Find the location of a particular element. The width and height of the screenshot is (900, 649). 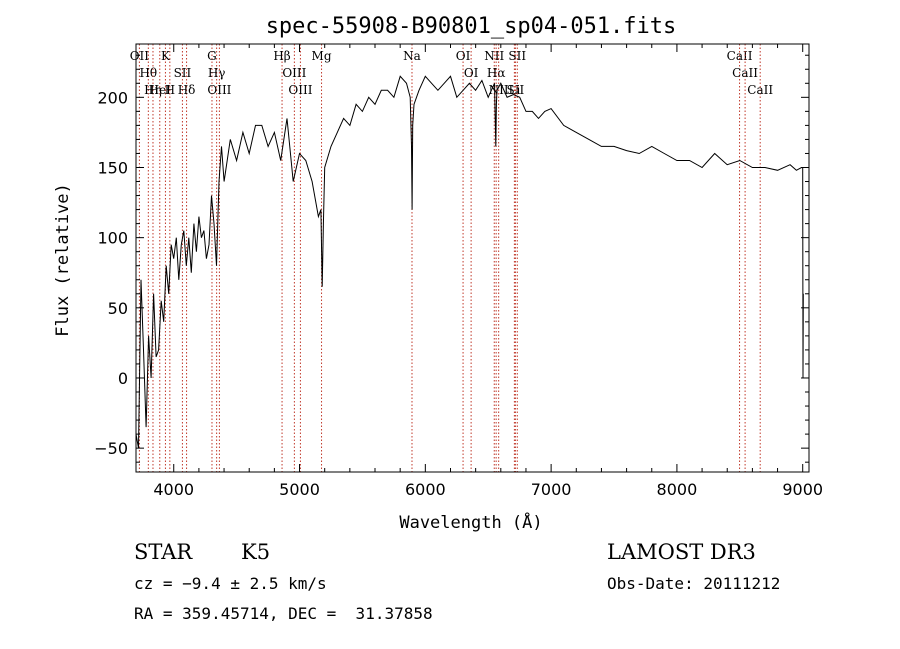

observation-date: Obs-Date: 20111212 is located at coordinates (694, 583).